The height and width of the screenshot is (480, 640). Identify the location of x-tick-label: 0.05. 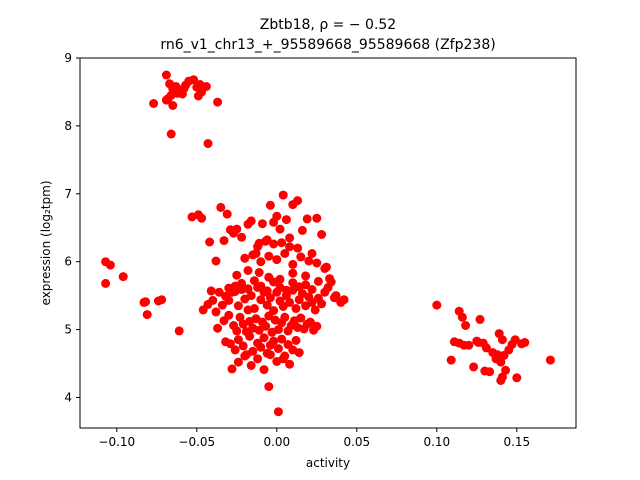
(356, 442).